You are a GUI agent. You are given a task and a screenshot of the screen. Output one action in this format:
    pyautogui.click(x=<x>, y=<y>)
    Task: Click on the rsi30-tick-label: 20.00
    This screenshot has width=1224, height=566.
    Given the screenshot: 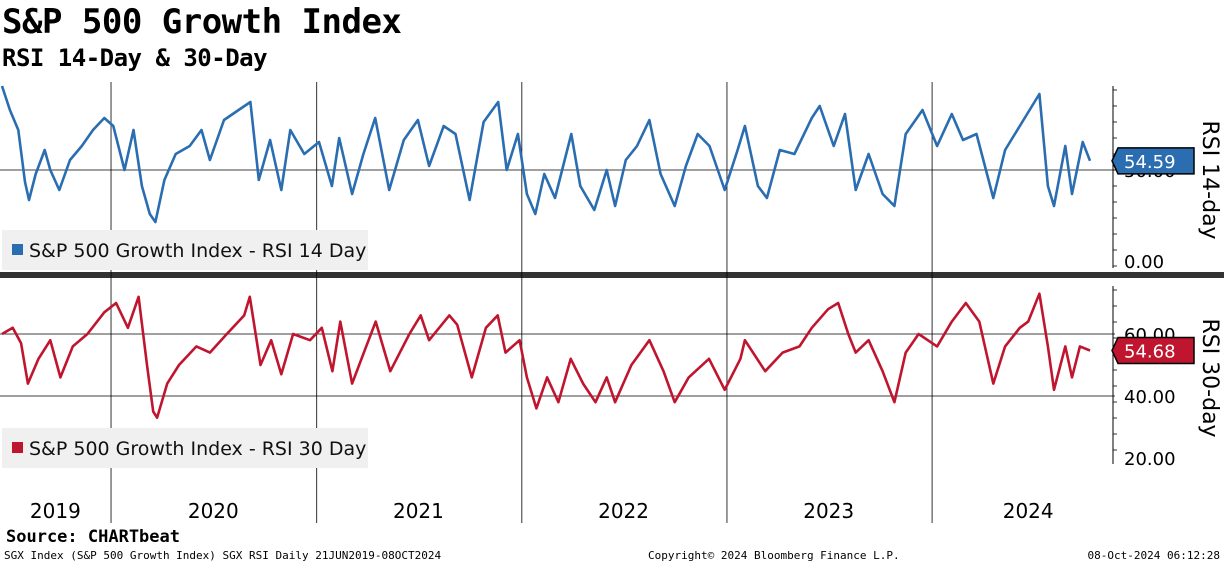 What is the action you would take?
    pyautogui.click(x=1150, y=459)
    